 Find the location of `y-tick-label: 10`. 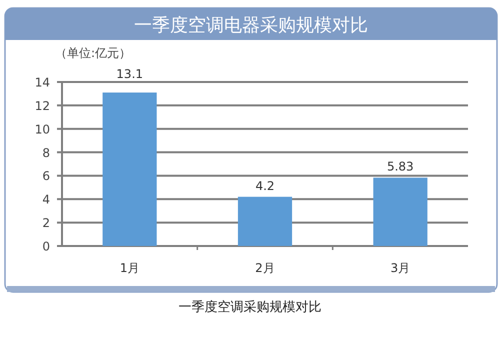

y-tick-label: 10 is located at coordinates (42, 129).